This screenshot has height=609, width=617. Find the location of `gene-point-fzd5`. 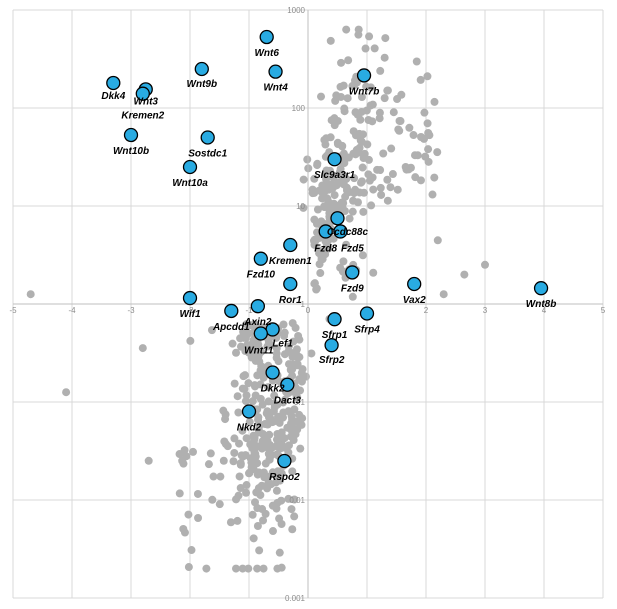

gene-point-fzd5 is located at coordinates (340, 231).